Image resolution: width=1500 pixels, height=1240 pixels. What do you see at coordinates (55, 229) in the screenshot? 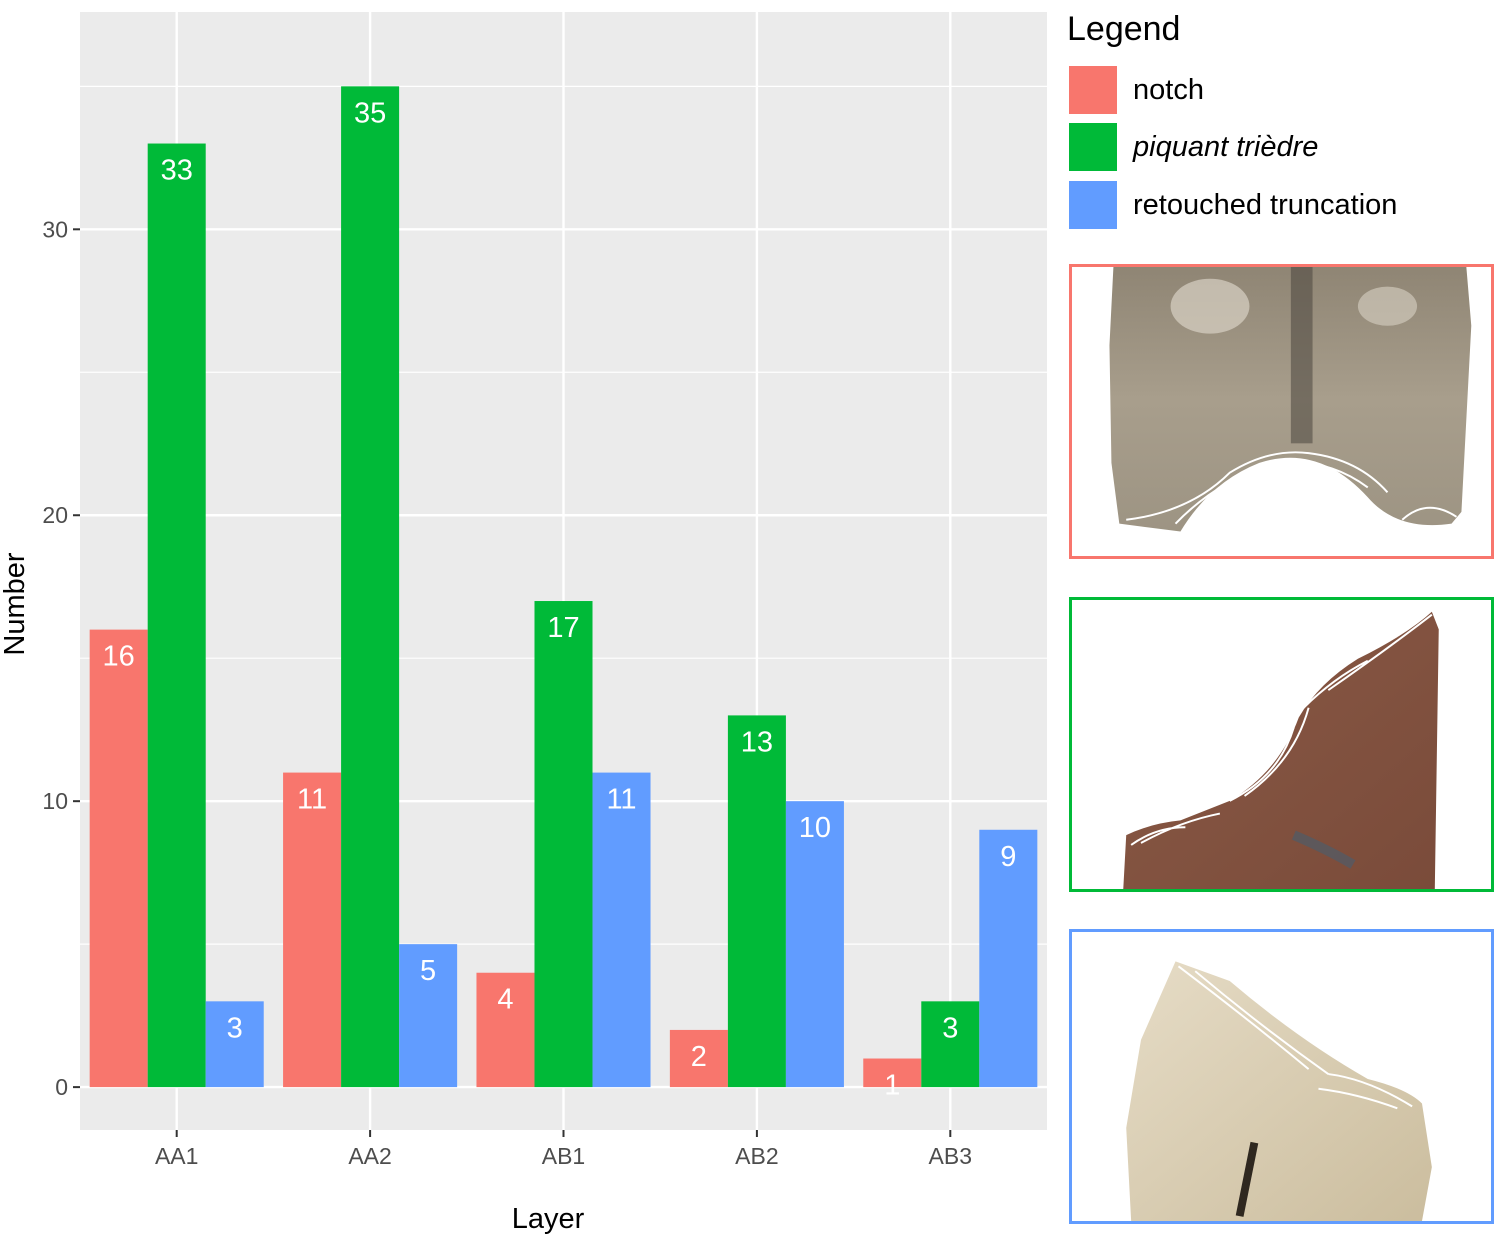
I see `y-tick-label: 30` at bounding box center [55, 229].